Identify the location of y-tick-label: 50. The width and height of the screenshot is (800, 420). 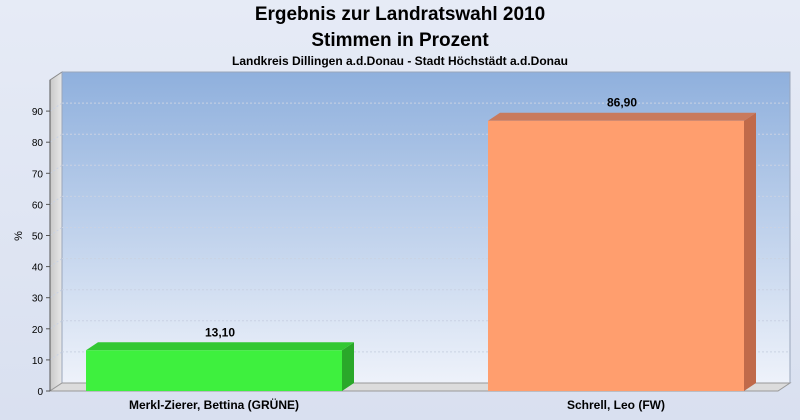
(38, 237).